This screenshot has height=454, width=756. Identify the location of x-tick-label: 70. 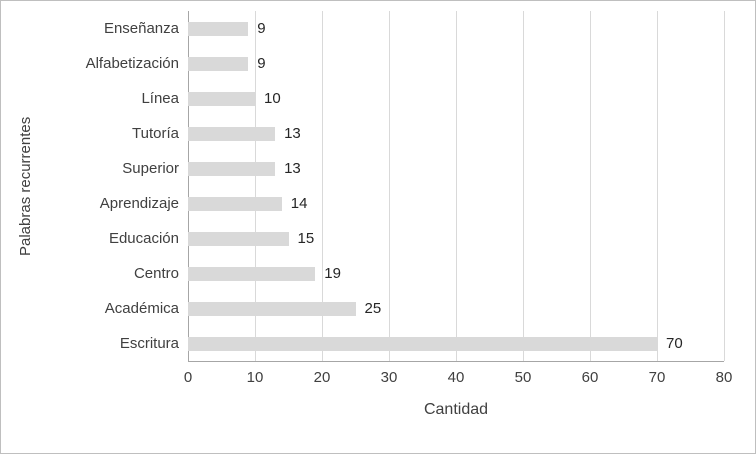
(657, 377).